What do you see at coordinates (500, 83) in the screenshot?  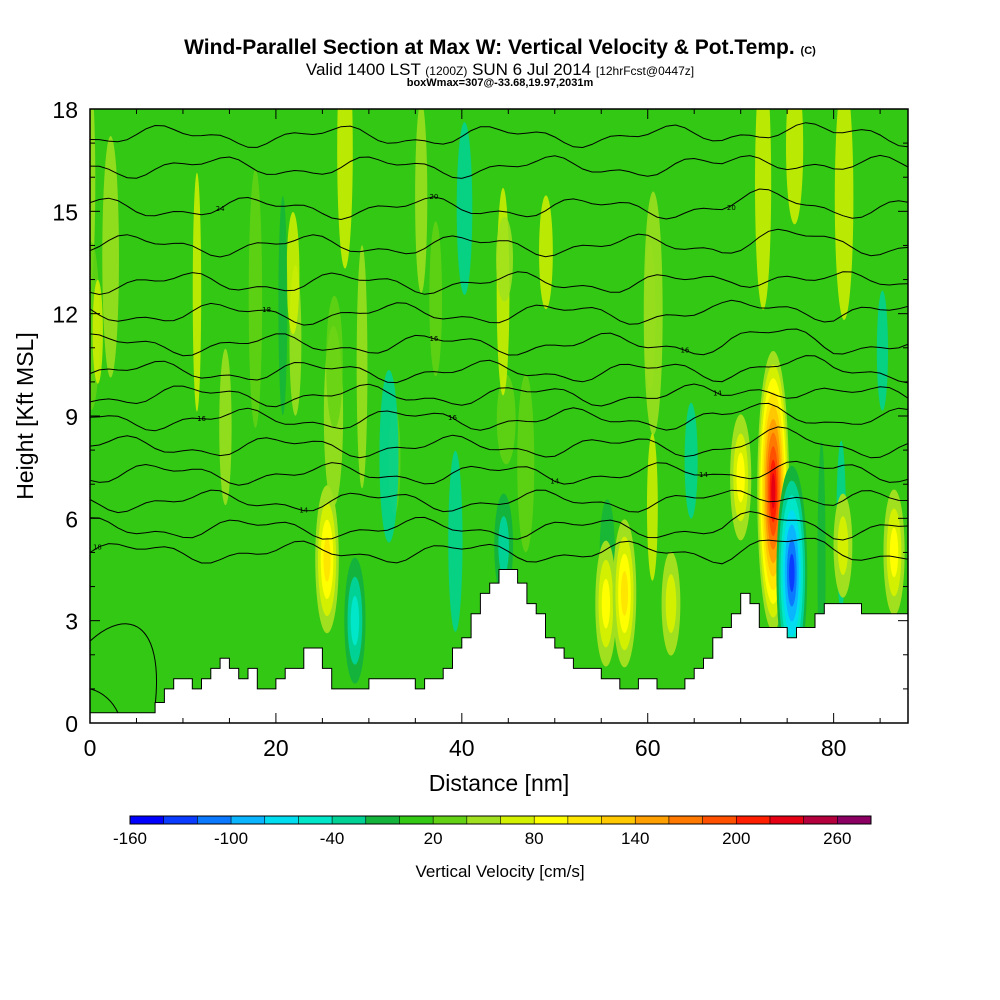 I see `box-max-info: boxWmax=307@-33.68,19.97,2031m` at bounding box center [500, 83].